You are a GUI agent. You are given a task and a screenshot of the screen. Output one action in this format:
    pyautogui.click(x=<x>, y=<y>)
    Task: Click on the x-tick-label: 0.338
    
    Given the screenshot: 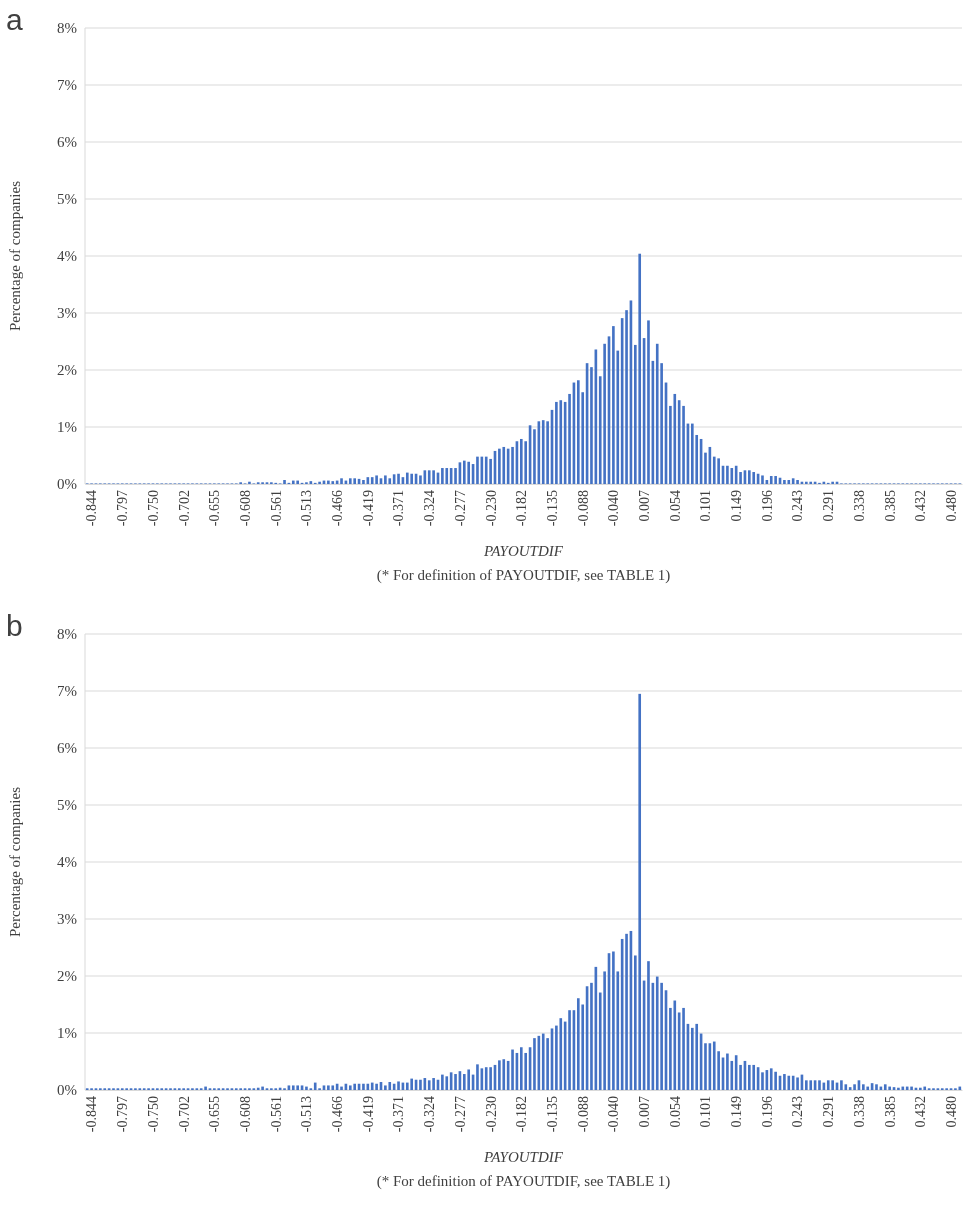 What is the action you would take?
    pyautogui.click(x=859, y=1112)
    